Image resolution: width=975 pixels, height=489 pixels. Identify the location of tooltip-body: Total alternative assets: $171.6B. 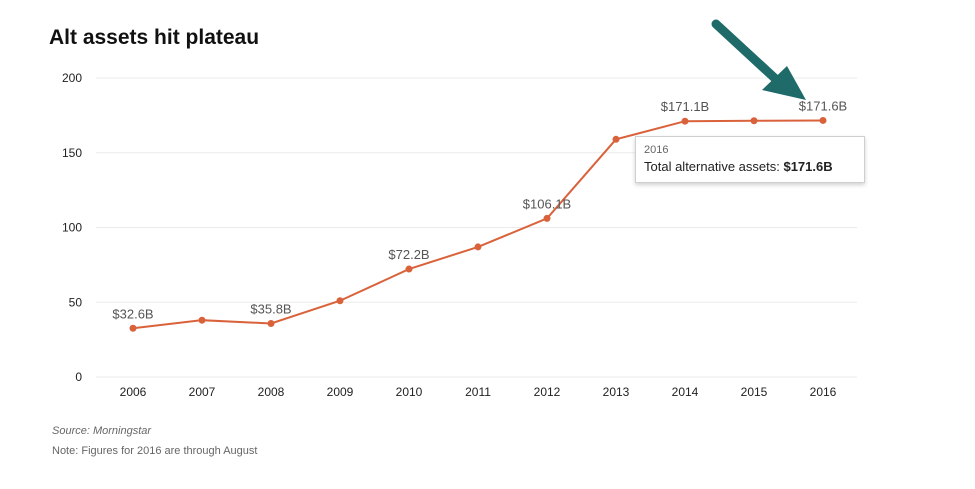
(750, 166).